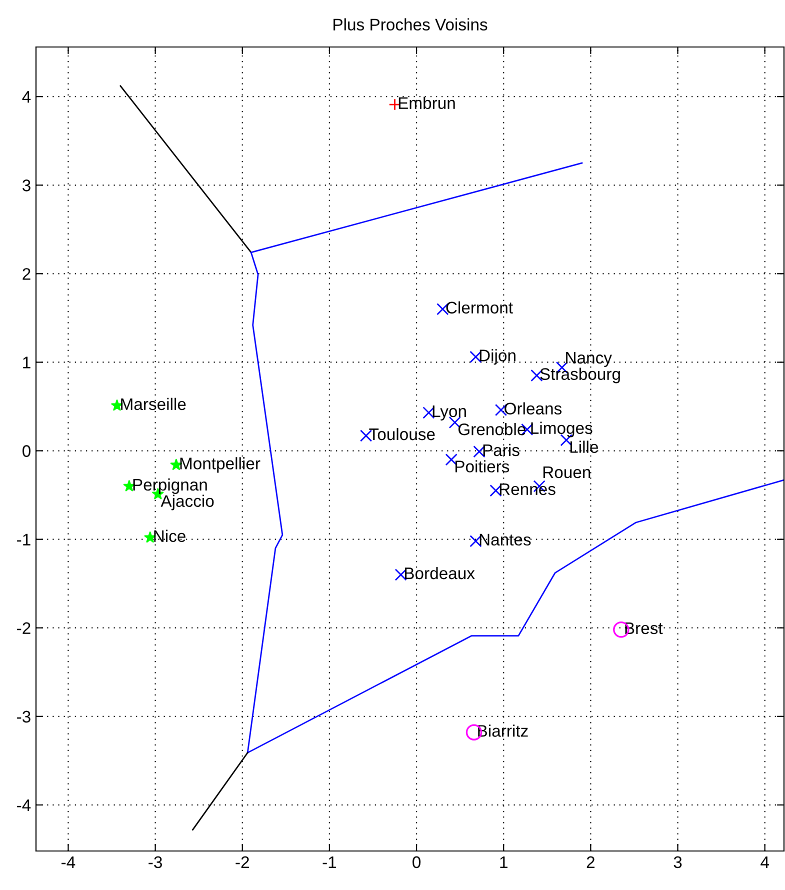  I want to click on annotation: Orleans, so click(533, 408).